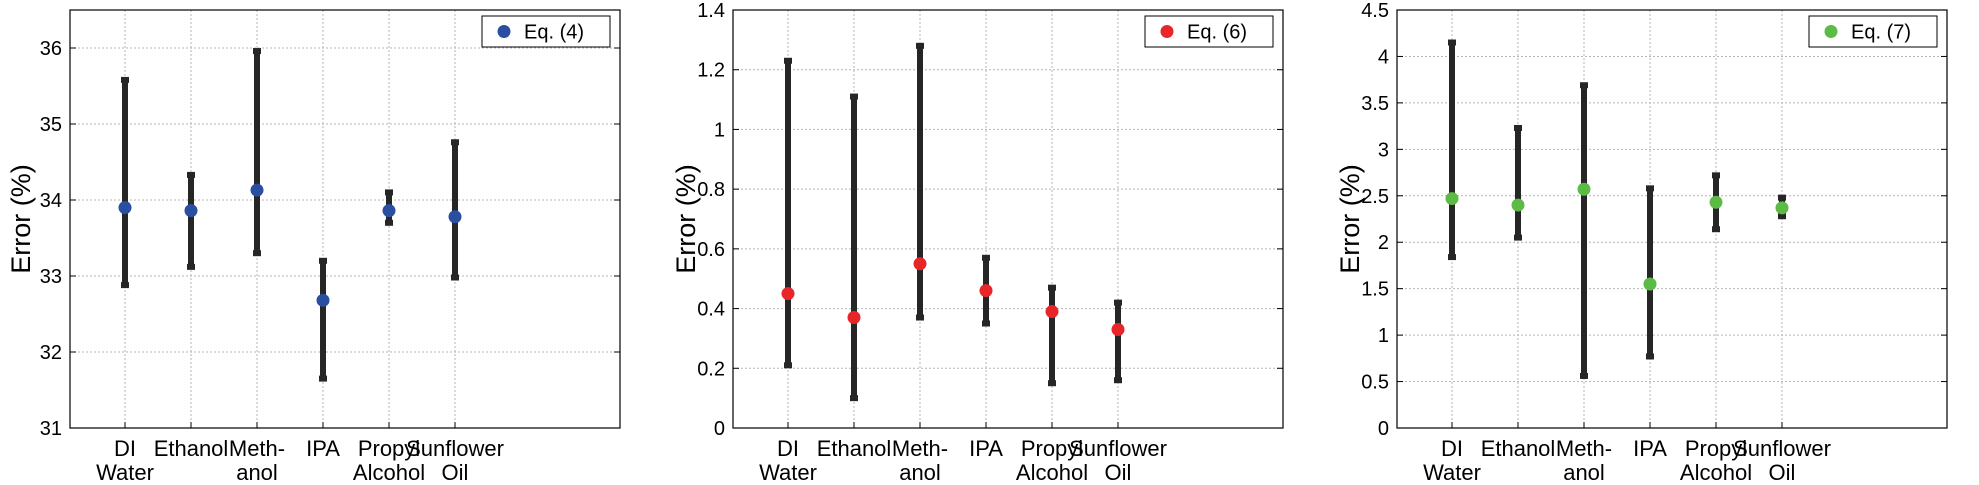  I want to click on y-tick-label: 3.5, so click(1375, 104).